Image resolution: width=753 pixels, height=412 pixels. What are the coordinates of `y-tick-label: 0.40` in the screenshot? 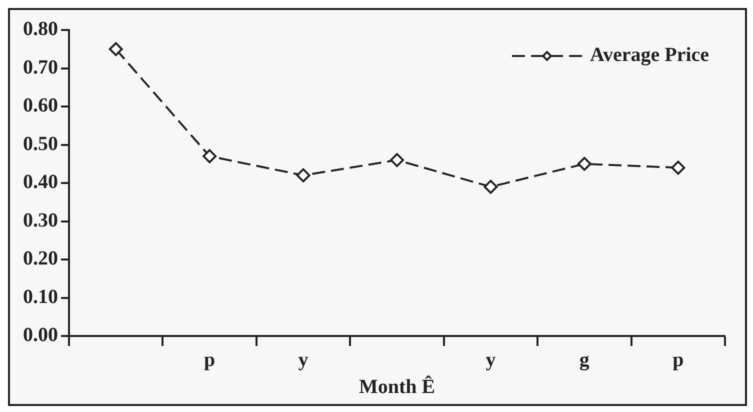 It's located at (40, 182).